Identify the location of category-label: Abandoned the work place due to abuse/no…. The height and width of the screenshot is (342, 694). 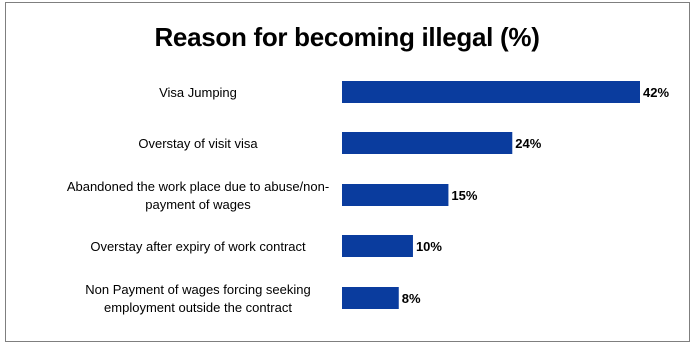
(198, 195).